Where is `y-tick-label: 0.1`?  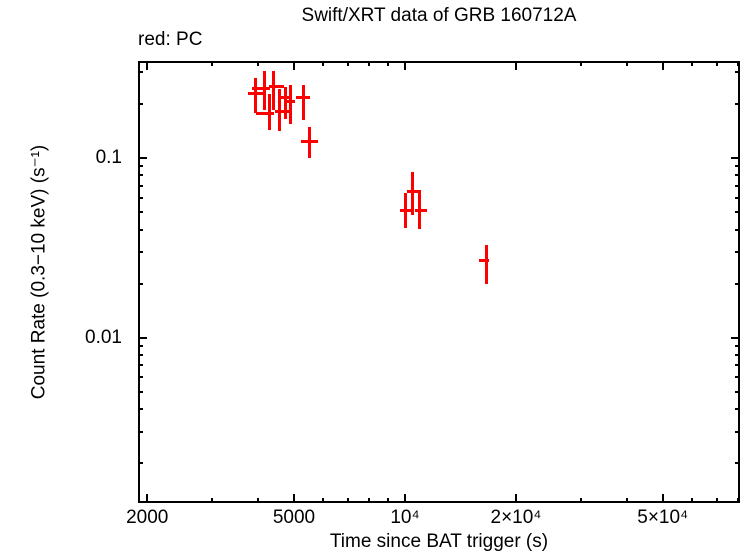
y-tick-label: 0.1 is located at coordinates (108, 158).